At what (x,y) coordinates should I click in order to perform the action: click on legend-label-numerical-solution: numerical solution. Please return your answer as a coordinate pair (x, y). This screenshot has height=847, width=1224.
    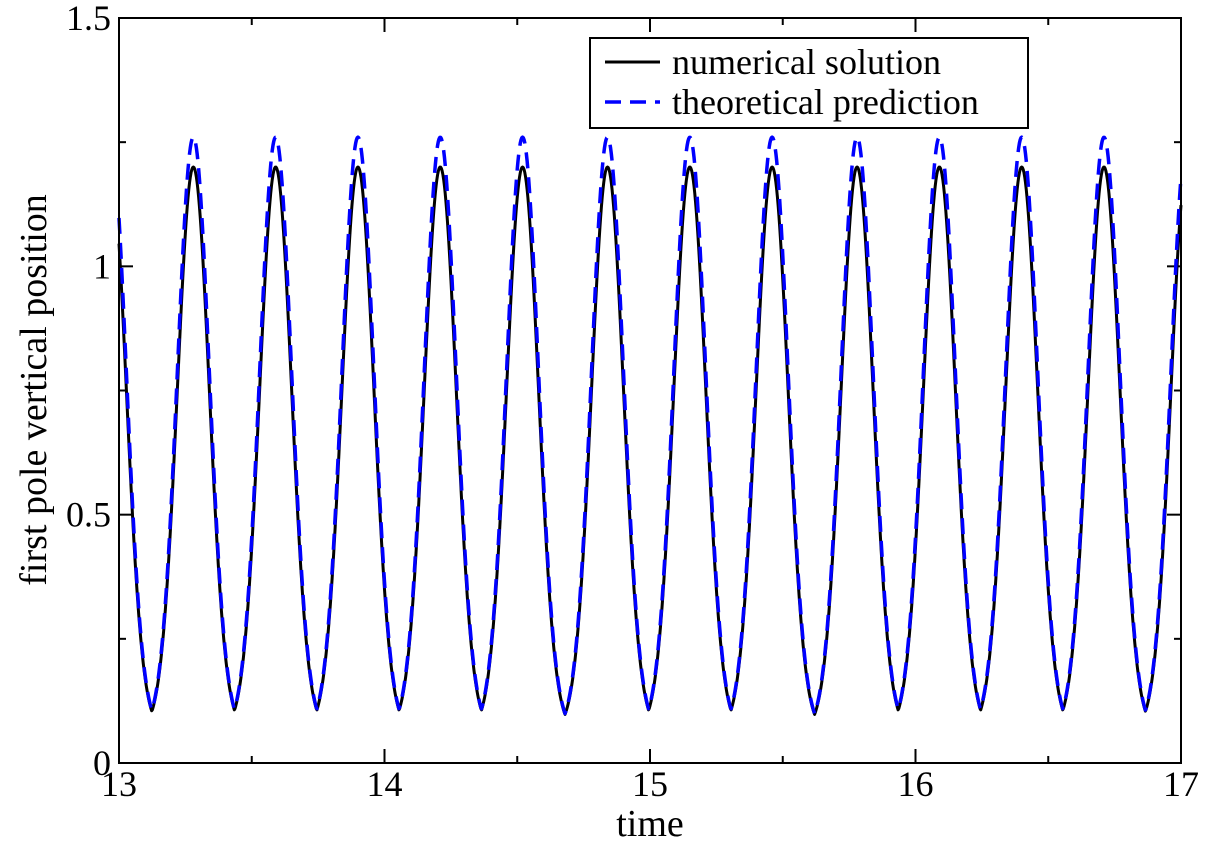
    Looking at the image, I should click on (806, 62).